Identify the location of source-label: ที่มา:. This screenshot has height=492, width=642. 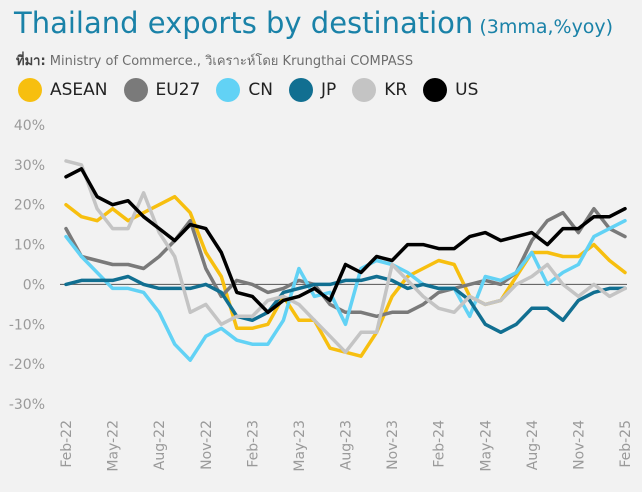
(31, 61).